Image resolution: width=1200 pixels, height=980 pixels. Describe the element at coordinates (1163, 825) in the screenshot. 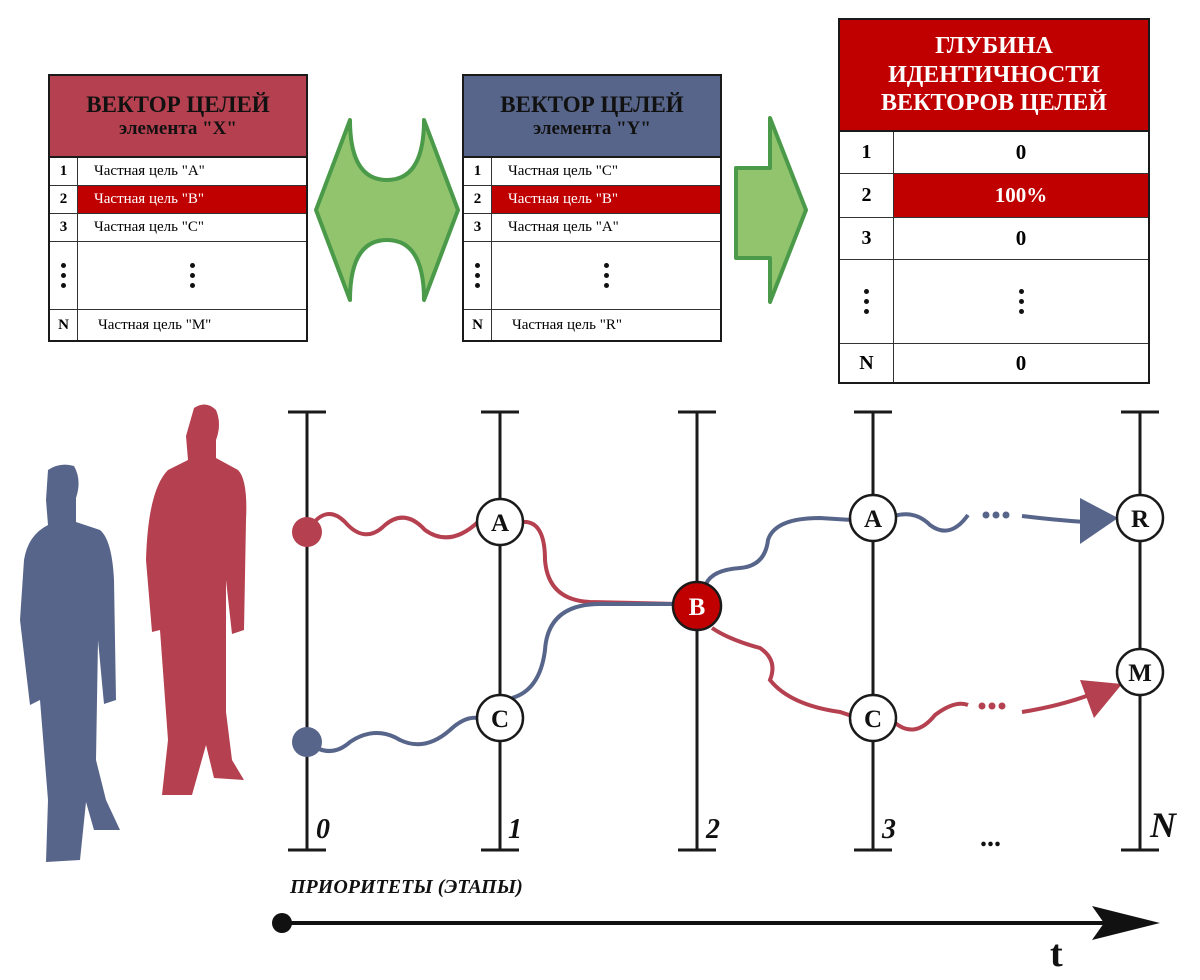

I see `stage-label-n: N` at that location.